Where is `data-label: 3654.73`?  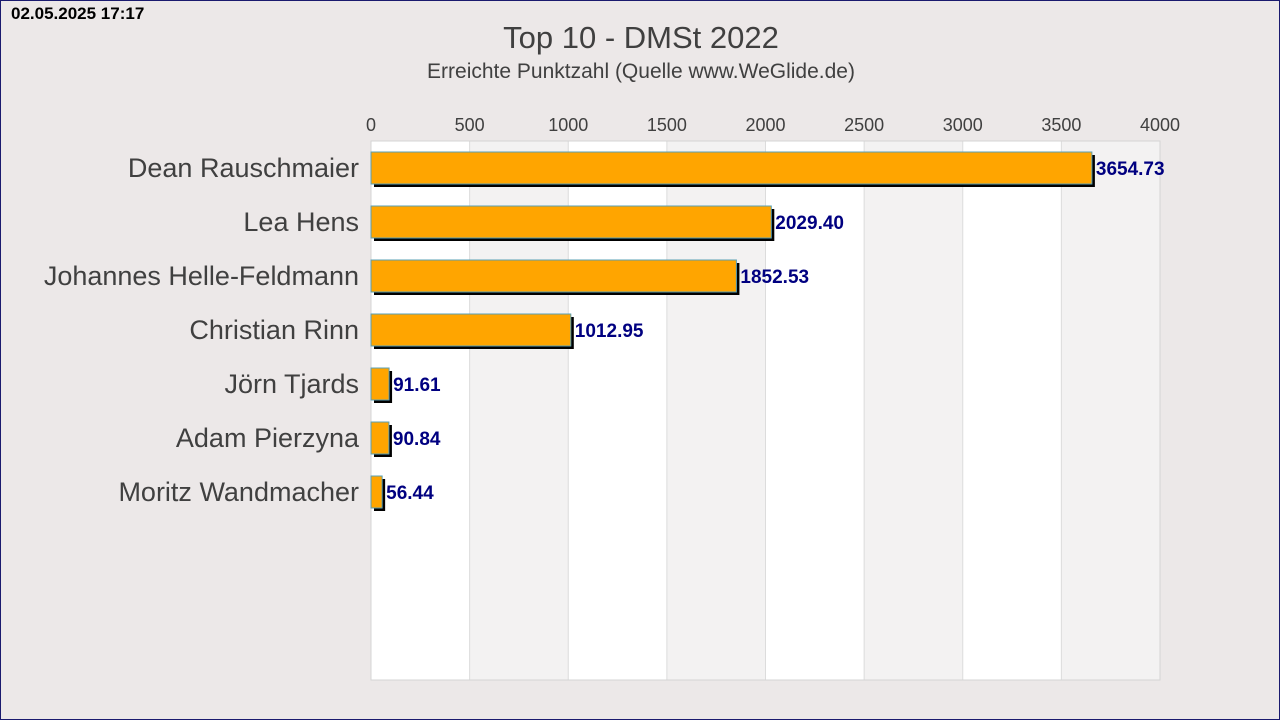 data-label: 3654.73 is located at coordinates (1130, 169).